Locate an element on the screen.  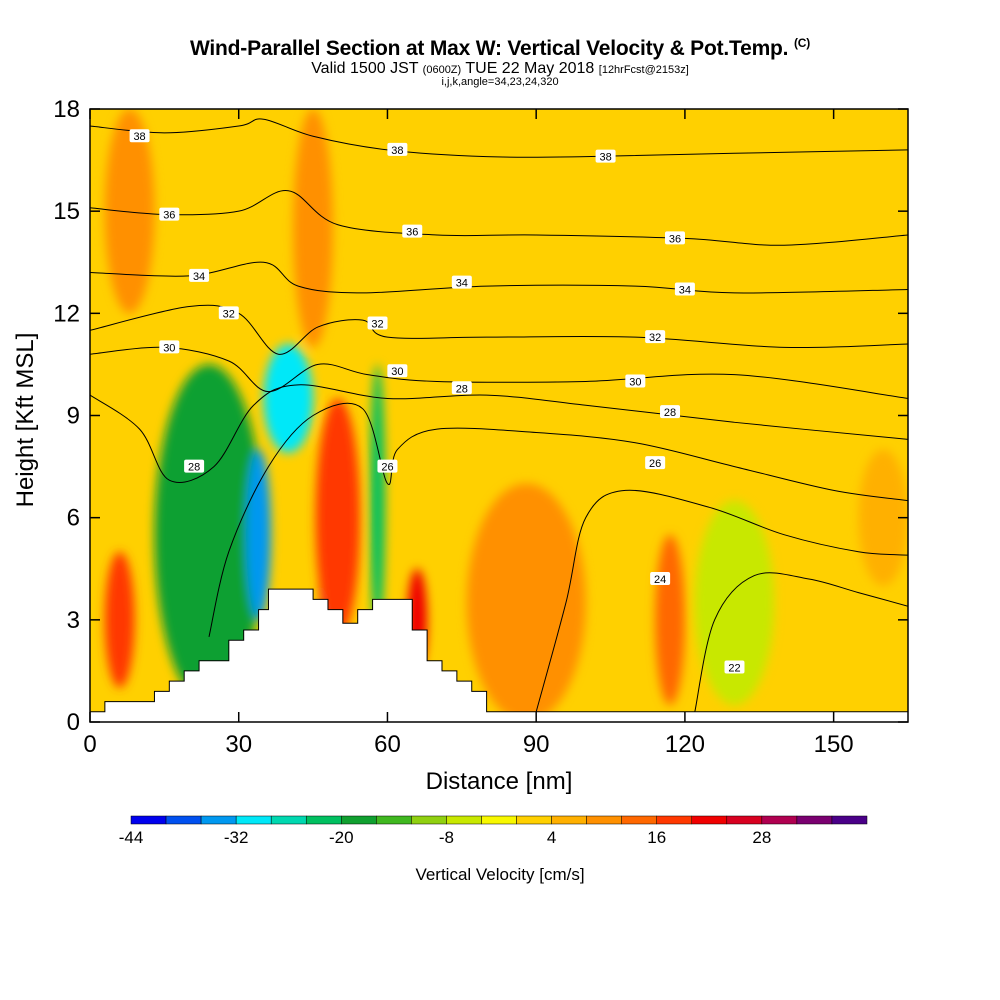
colorbar-tick-label: -44 is located at coordinates (131, 837).